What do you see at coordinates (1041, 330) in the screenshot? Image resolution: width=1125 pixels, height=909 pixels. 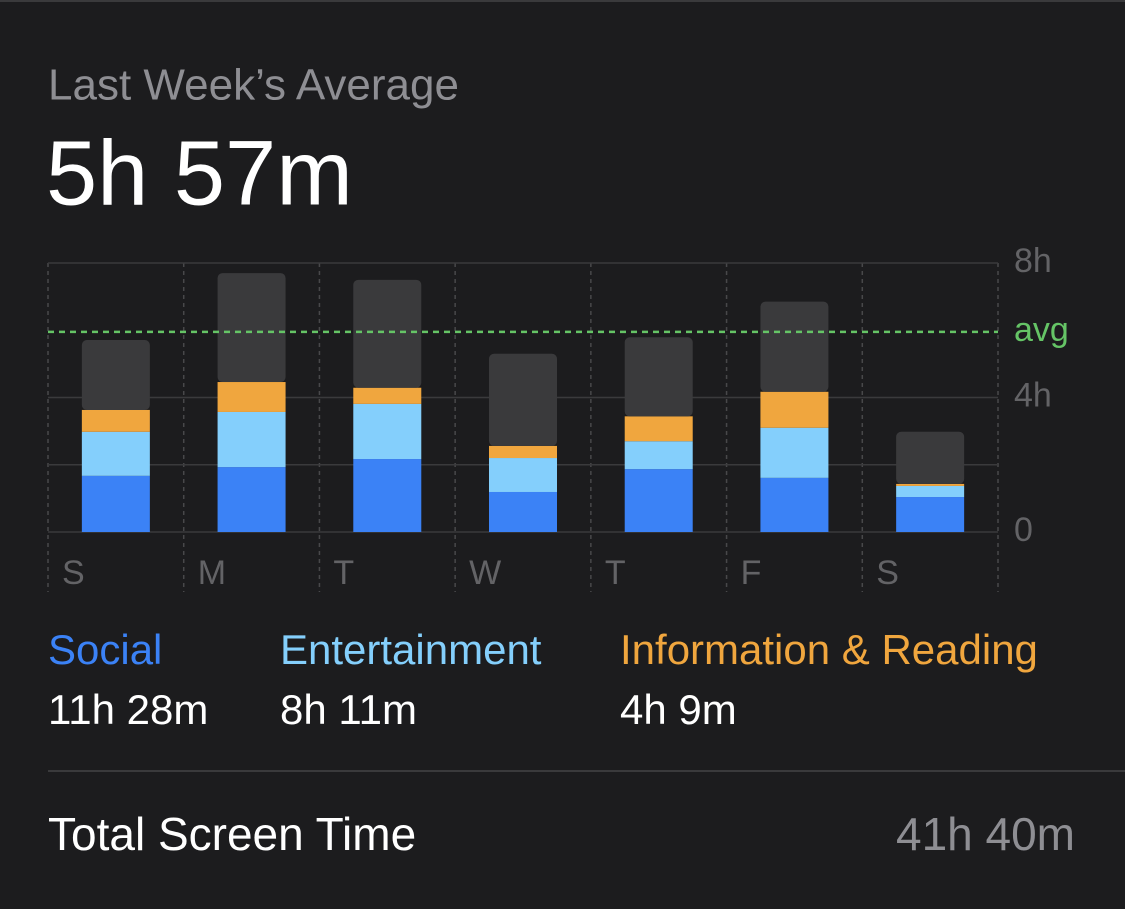 I see `average-label: avg` at bounding box center [1041, 330].